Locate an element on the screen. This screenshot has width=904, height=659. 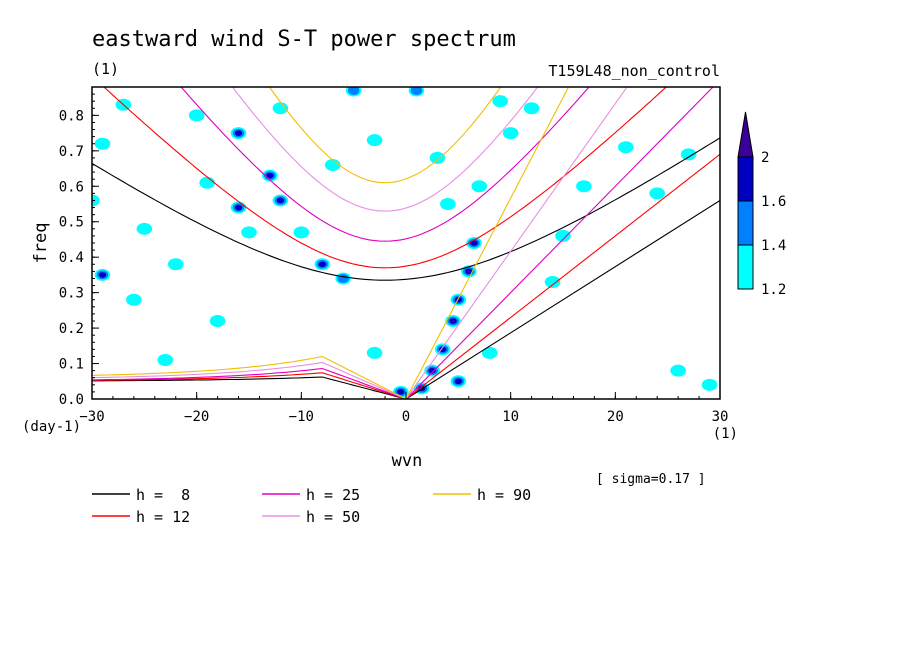
chart-subtitle-left: (1) is located at coordinates (105, 69).